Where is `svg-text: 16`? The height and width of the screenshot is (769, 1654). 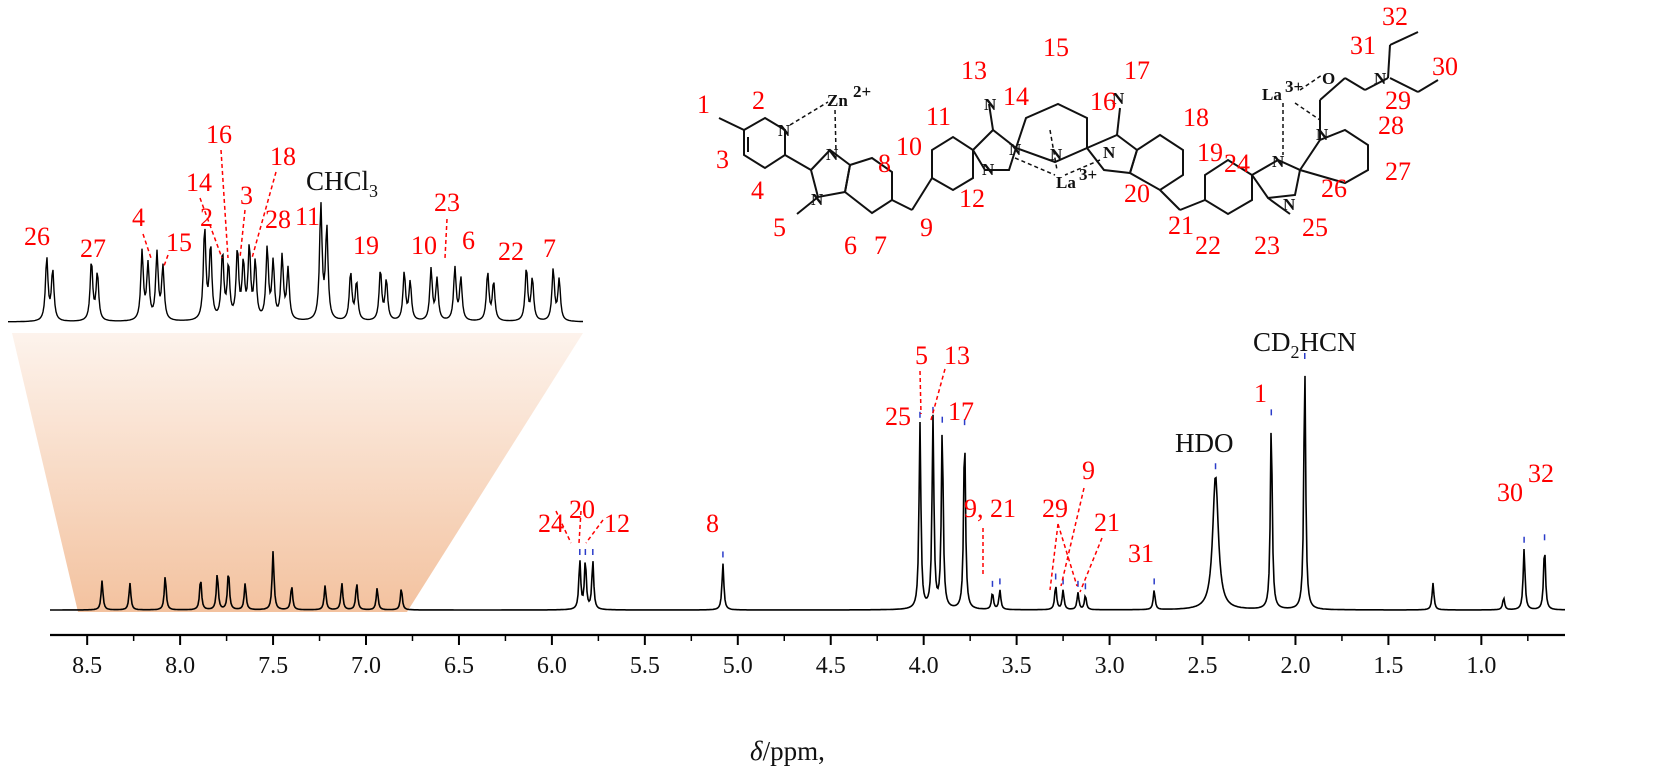
svg-text: 16 is located at coordinates (1103, 101).